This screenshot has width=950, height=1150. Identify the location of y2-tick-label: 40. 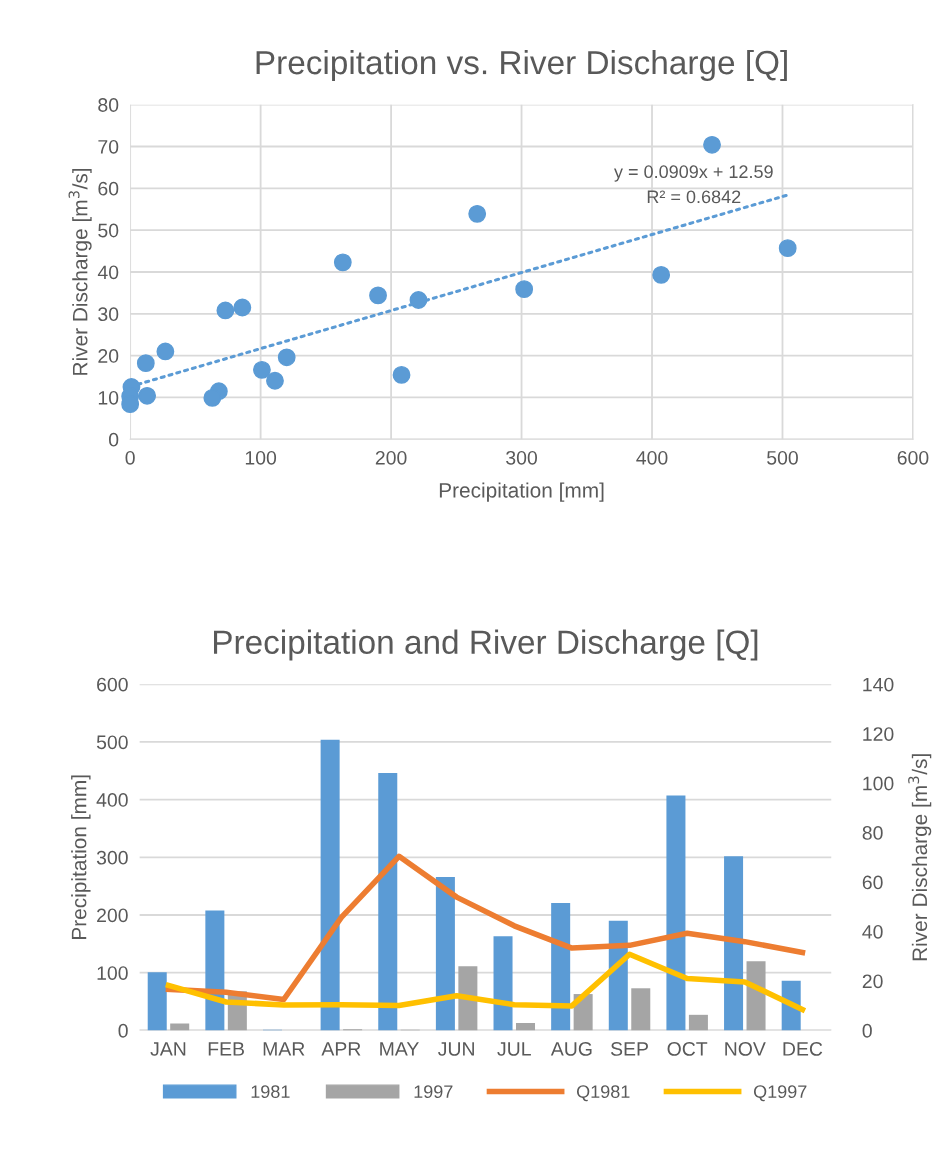
(872, 931).